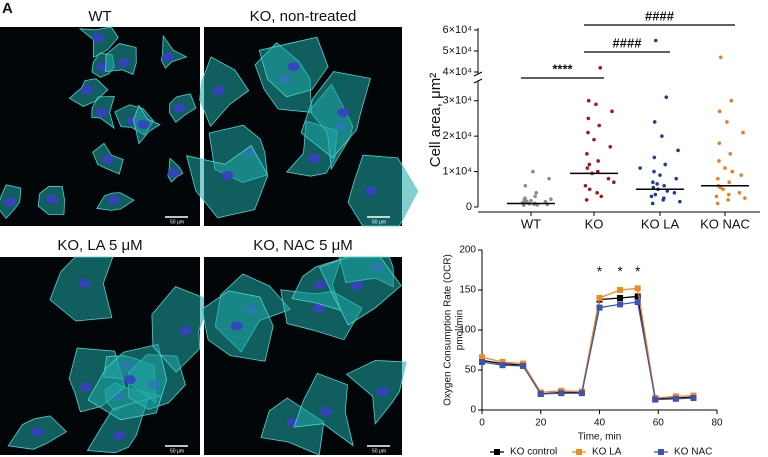 The width and height of the screenshot is (768, 457). What do you see at coordinates (457, 51) in the screenshot?
I see `y-tick-label: 5×10⁴` at bounding box center [457, 51].